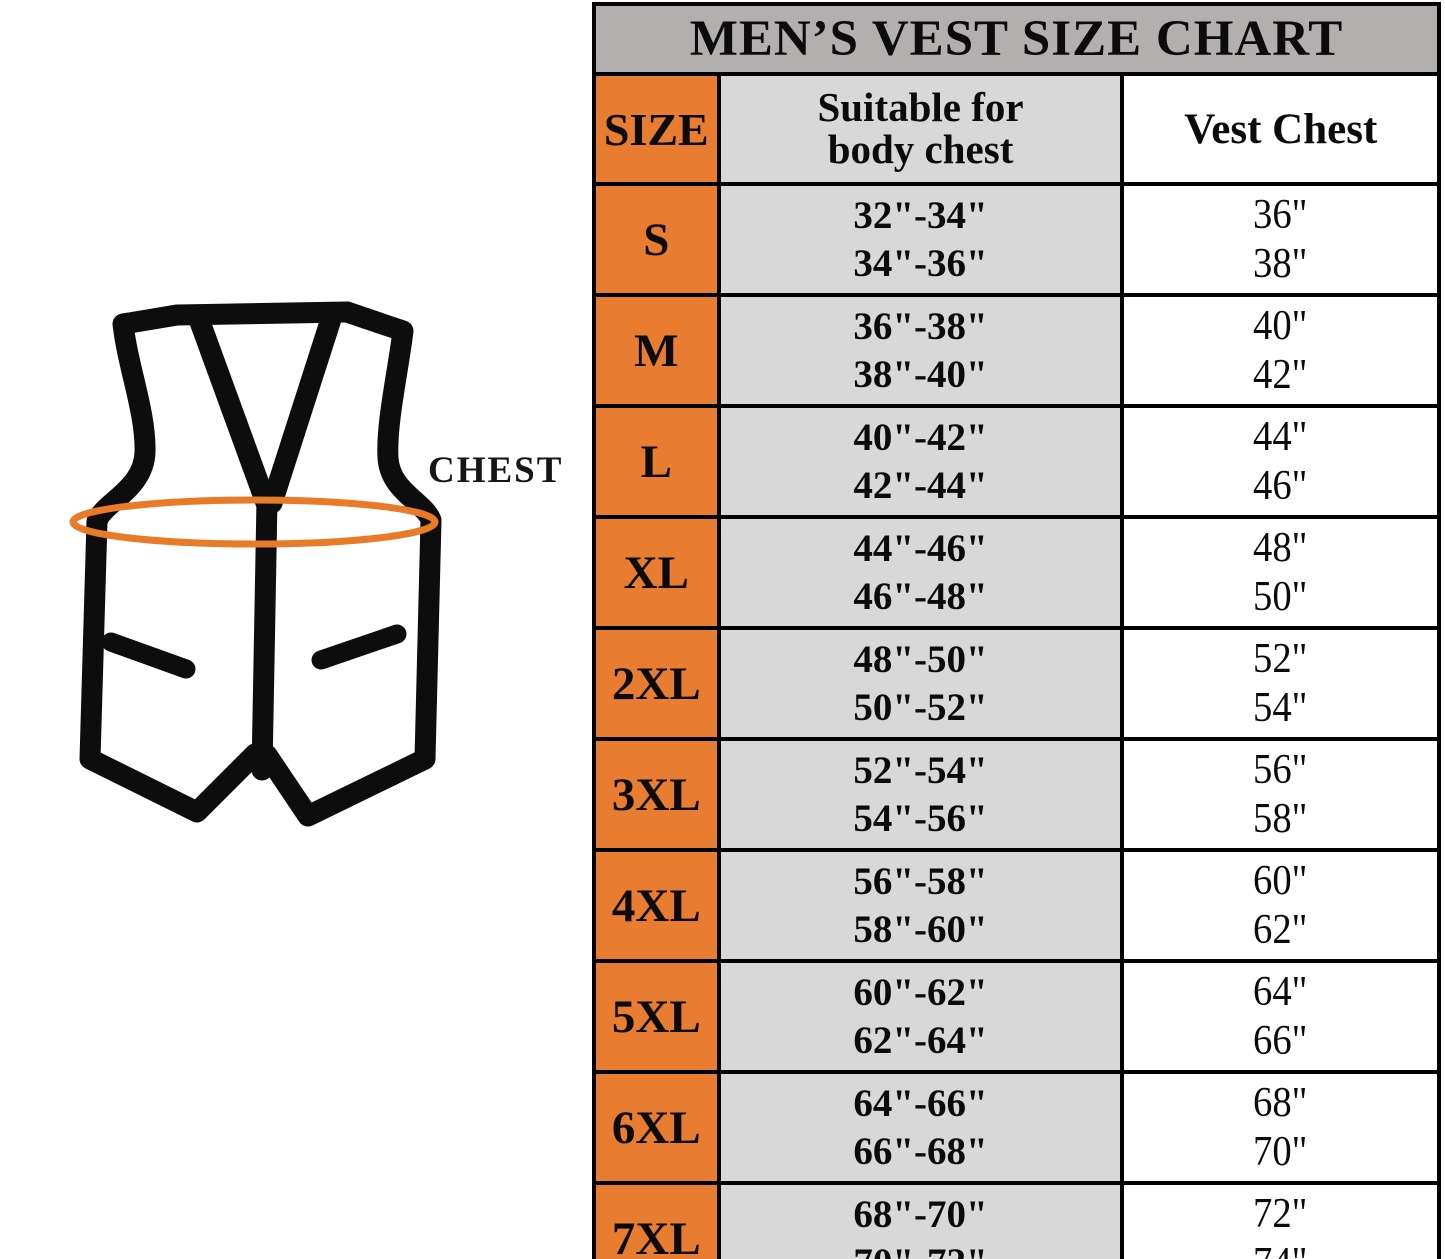 The image size is (1445, 1259). What do you see at coordinates (349, 564) in the screenshot?
I see `vest-outline-right` at bounding box center [349, 564].